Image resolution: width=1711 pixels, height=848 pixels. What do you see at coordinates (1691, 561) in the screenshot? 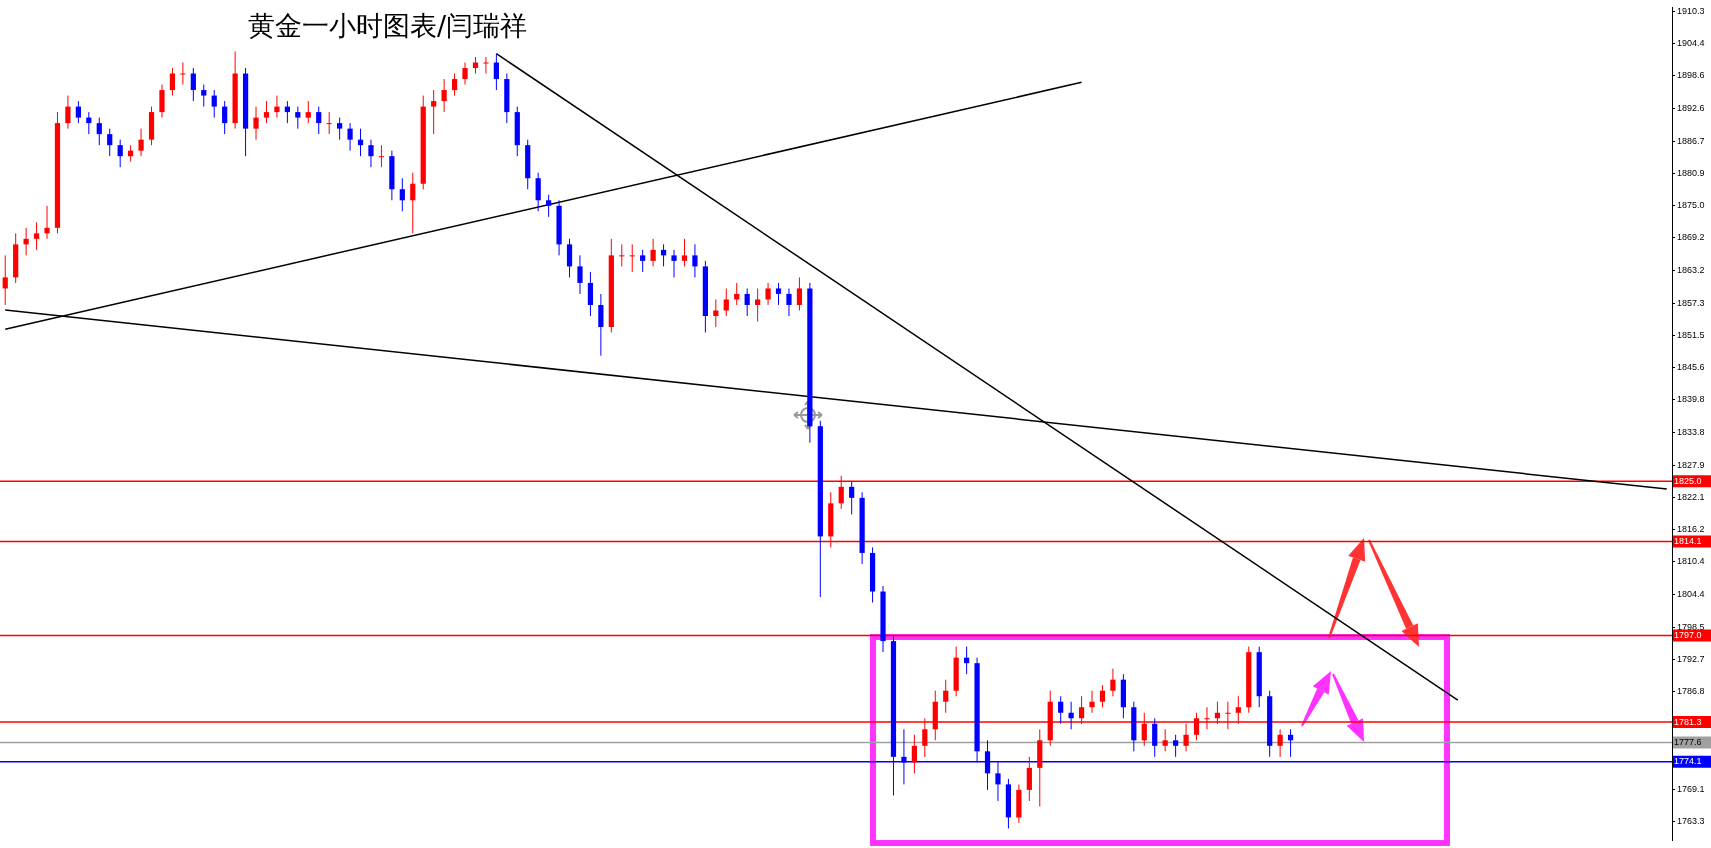
I see `y-tick-label: 1810.4` at bounding box center [1691, 561].